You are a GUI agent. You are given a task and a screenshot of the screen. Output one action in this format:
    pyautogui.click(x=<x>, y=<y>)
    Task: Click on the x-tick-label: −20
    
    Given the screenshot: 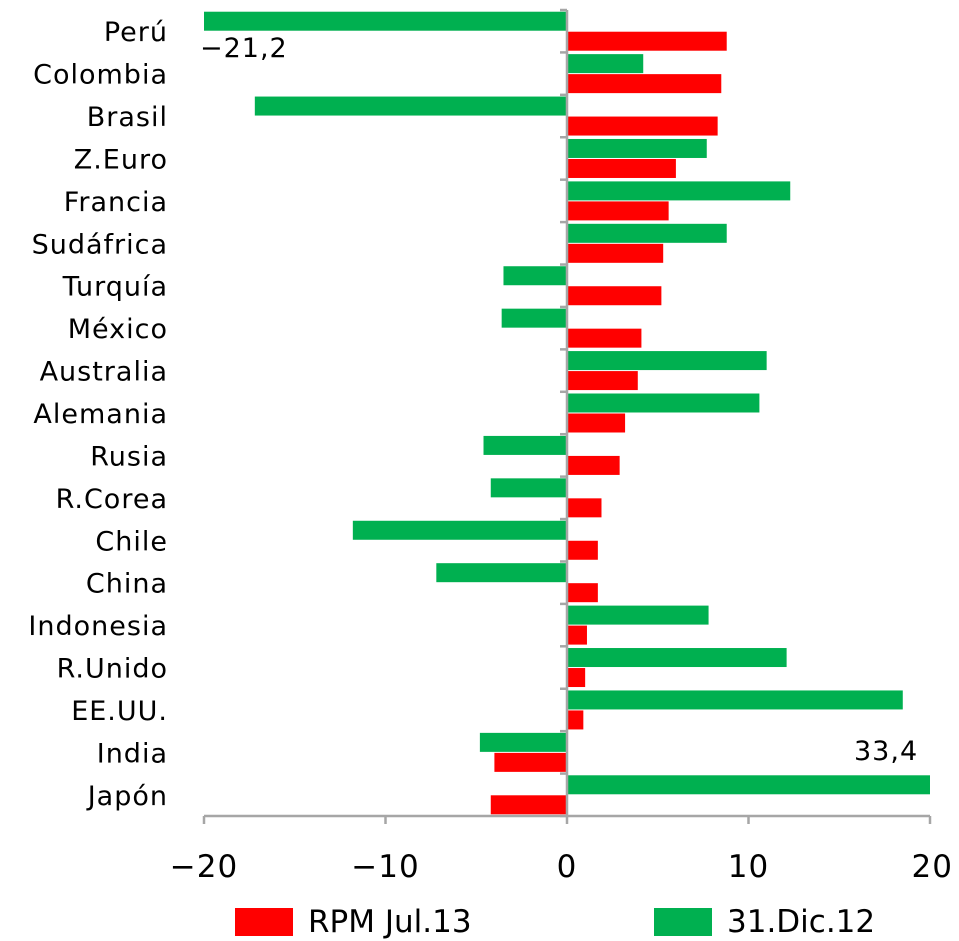 What is the action you would take?
    pyautogui.click(x=204, y=867)
    